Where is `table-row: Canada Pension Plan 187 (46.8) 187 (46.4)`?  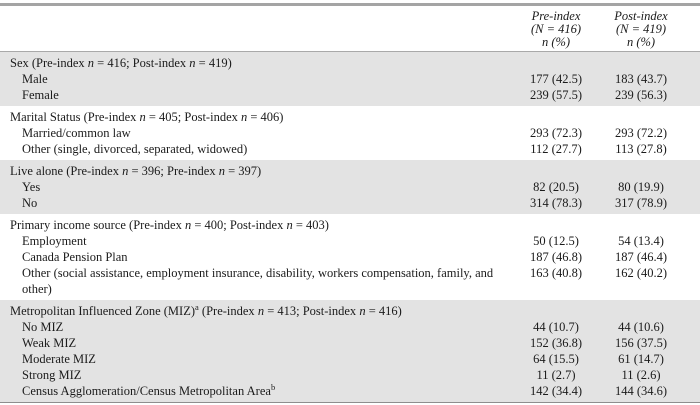 table-row: Canada Pension Plan 187 (46.8) 187 (46.4) is located at coordinates (350, 257).